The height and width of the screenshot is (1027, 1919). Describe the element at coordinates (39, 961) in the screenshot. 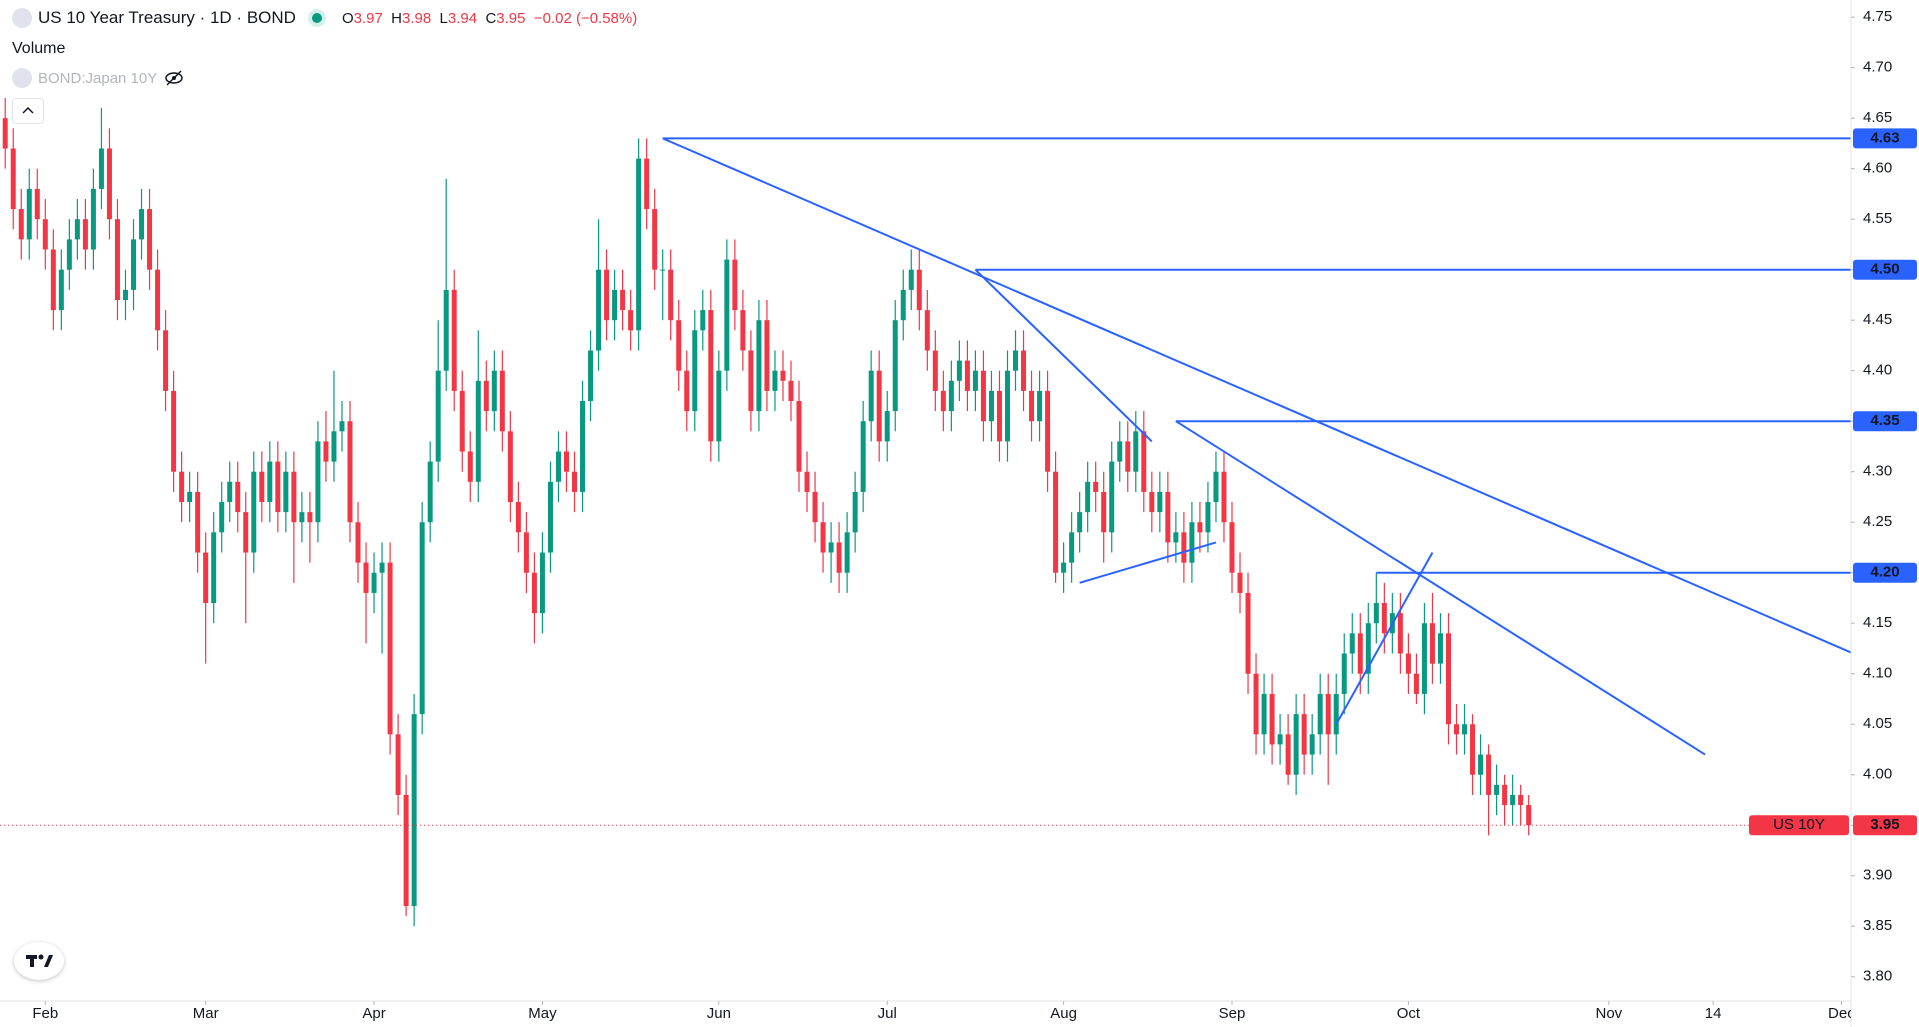

I see `tradingview-logo` at that location.